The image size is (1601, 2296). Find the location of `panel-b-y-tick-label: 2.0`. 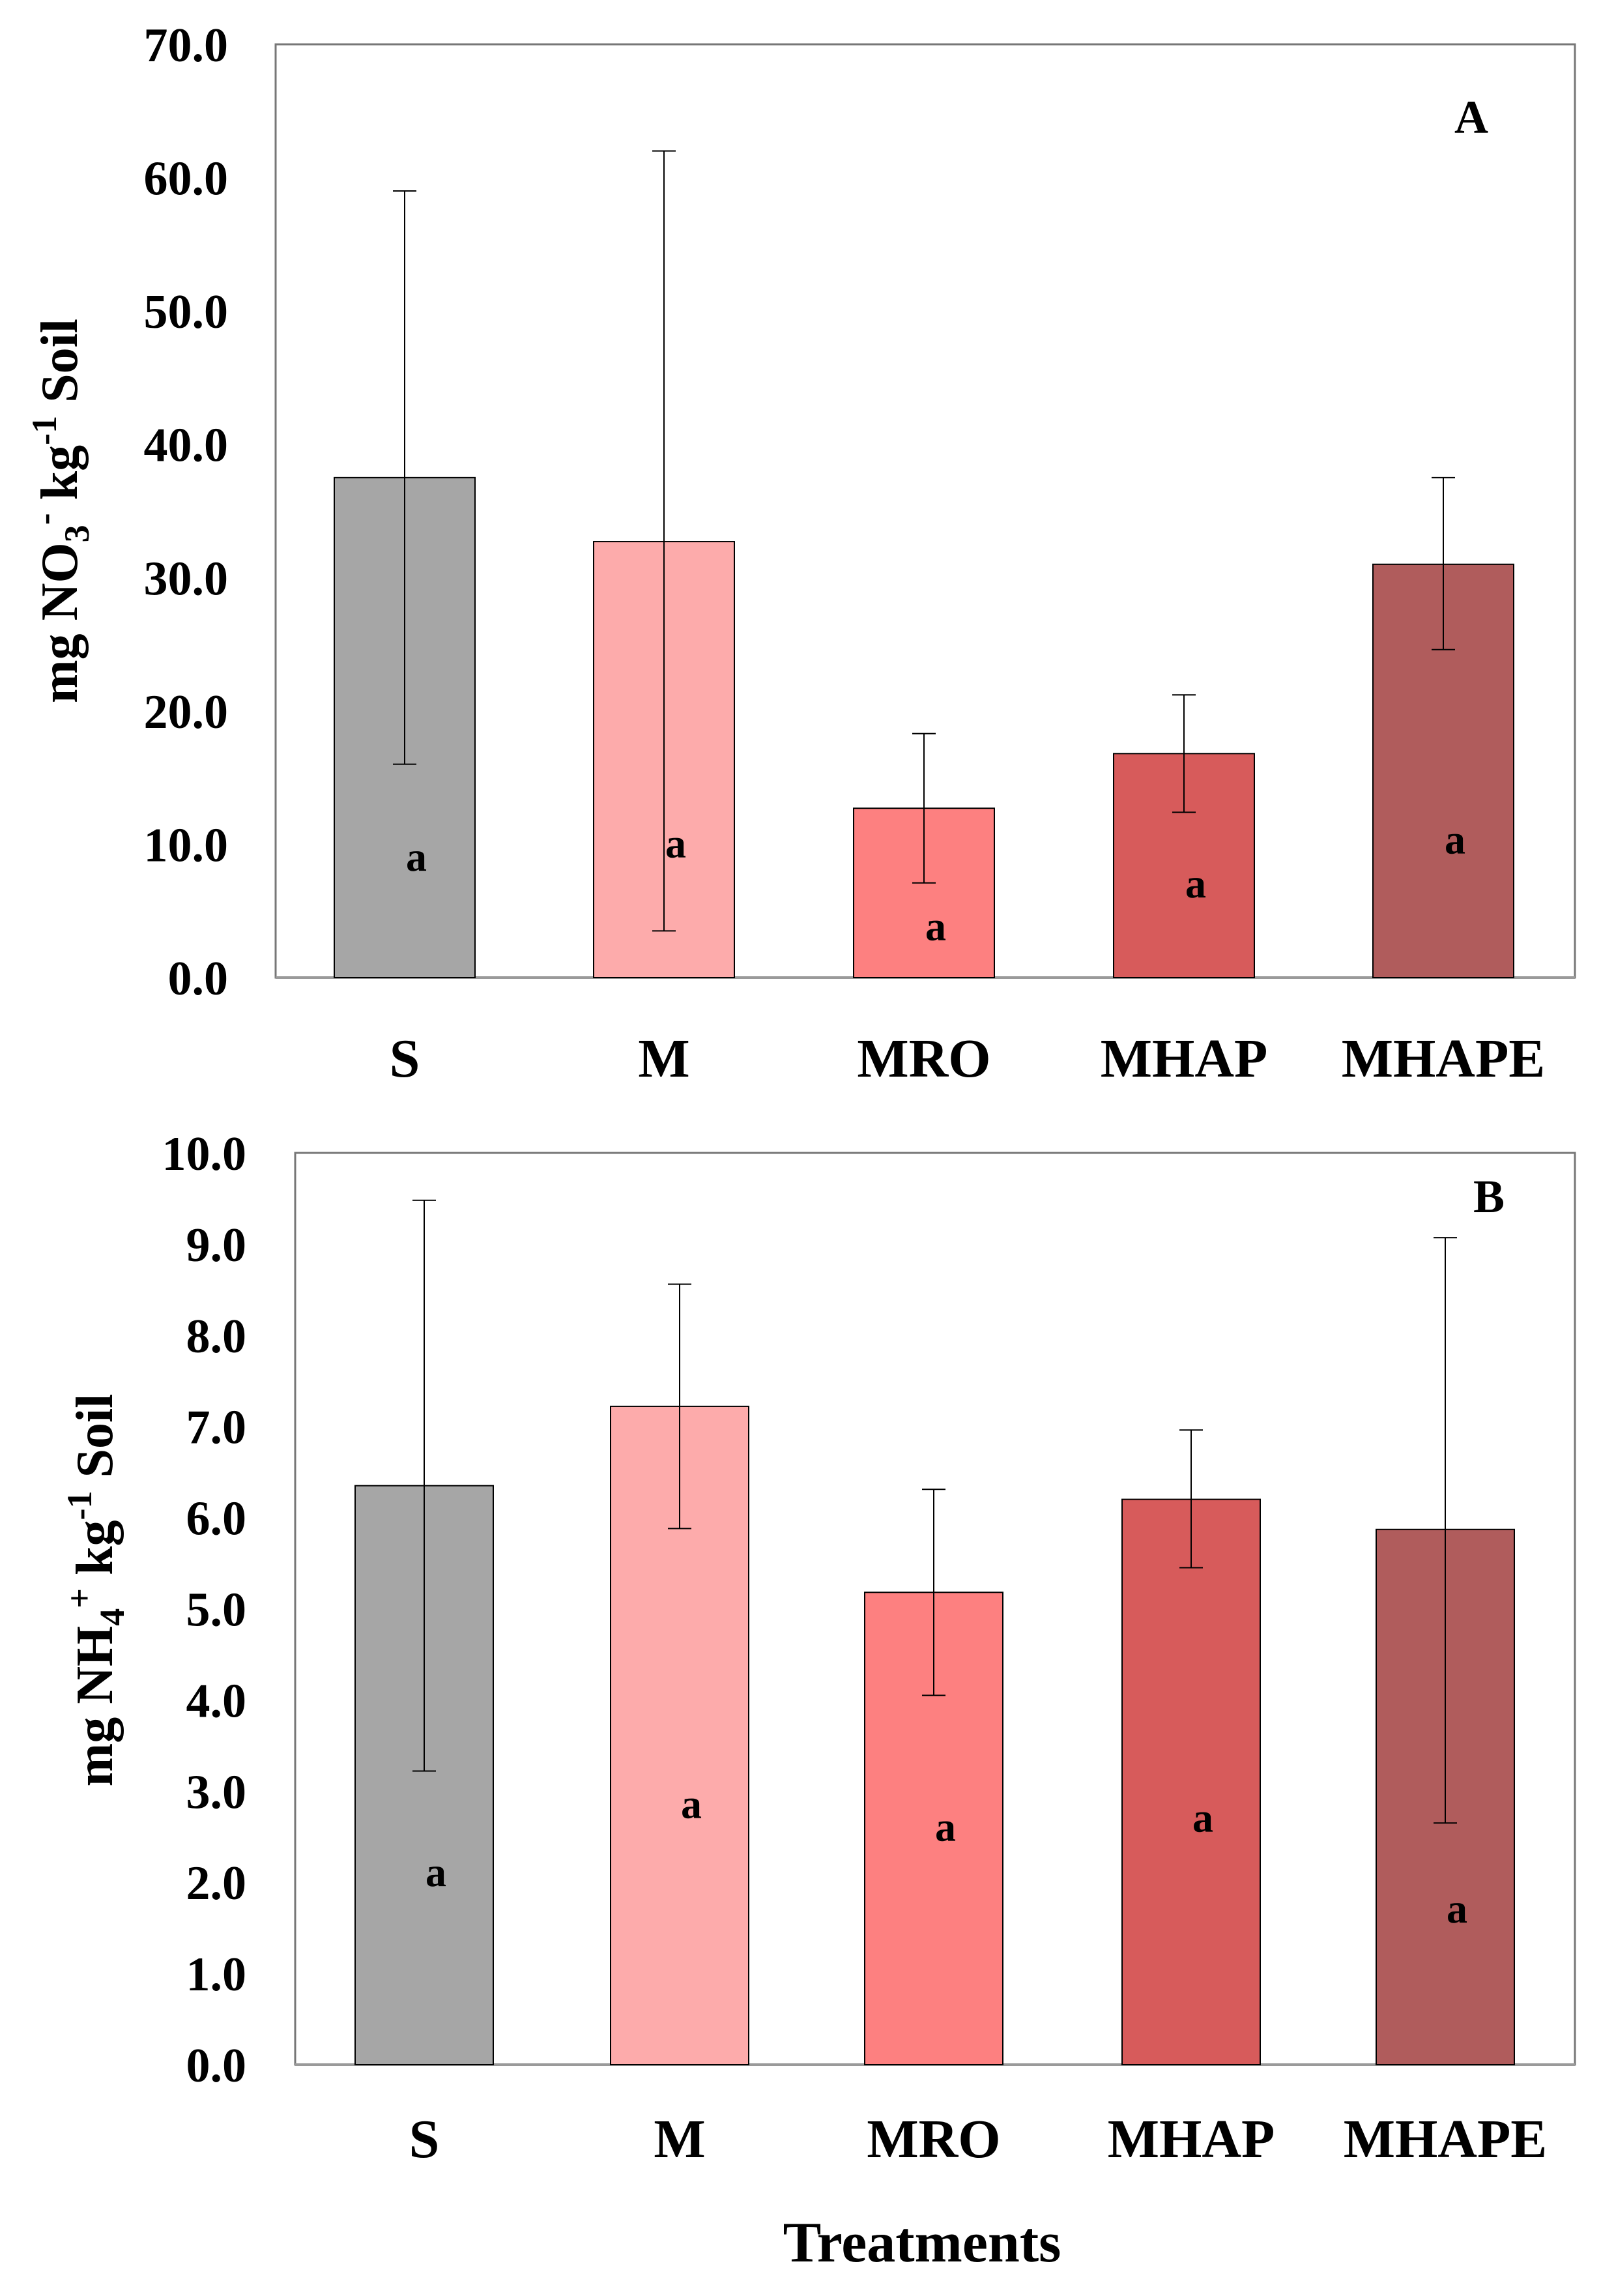

panel-b-y-tick-label: 2.0 is located at coordinates (216, 1883).